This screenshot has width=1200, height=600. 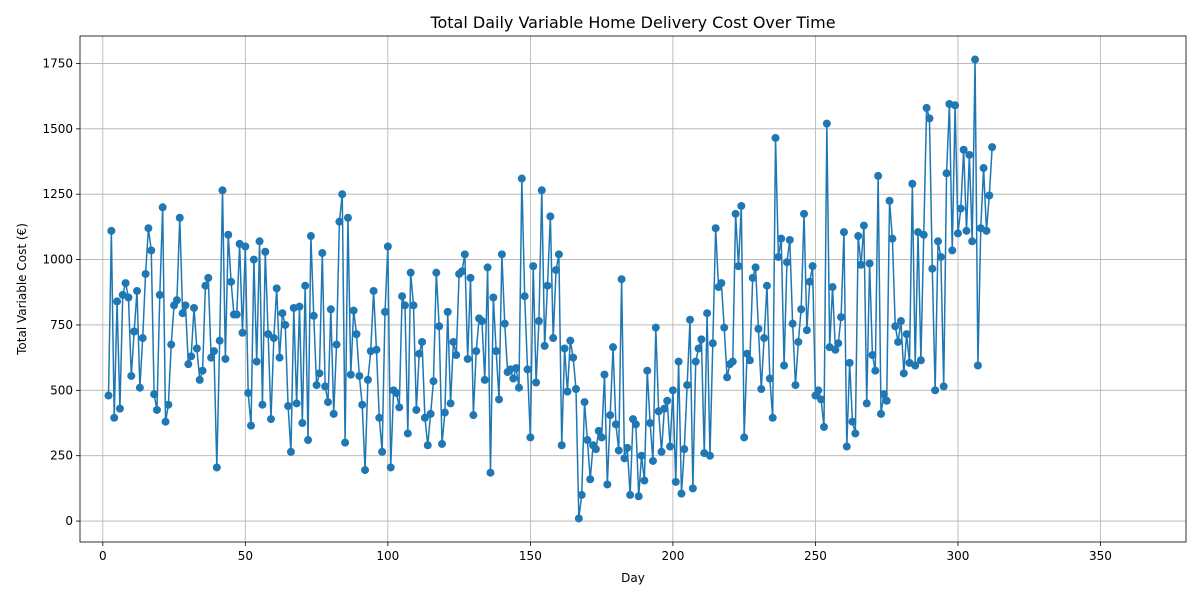 What do you see at coordinates (1100, 556) in the screenshot?
I see `x-tick-label: 350` at bounding box center [1100, 556].